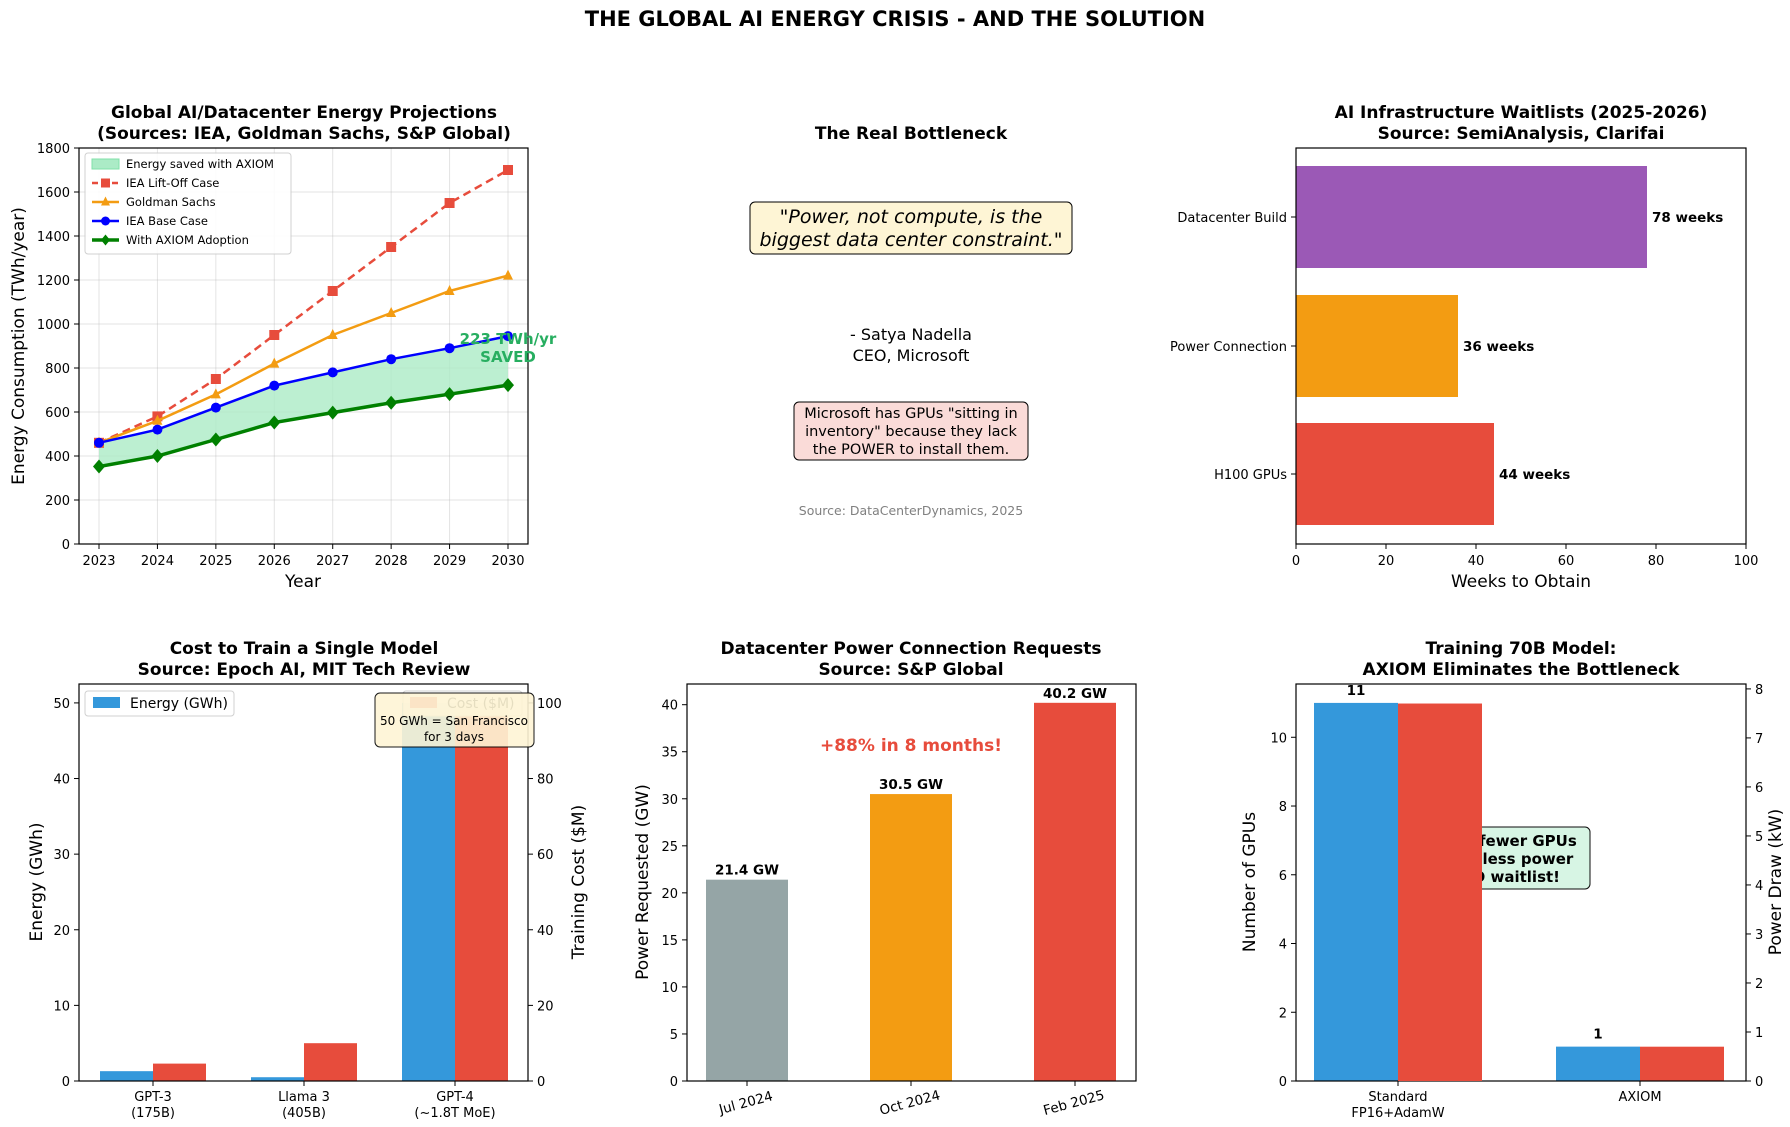 Image resolution: width=1790 pixels, height=1127 pixels. I want to click on saved-energy-fill, so click(303, 401).